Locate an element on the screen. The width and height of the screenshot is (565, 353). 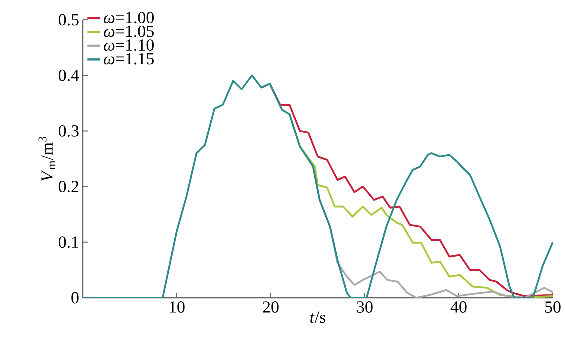
y-tick-label: 0 is located at coordinates (75, 298).